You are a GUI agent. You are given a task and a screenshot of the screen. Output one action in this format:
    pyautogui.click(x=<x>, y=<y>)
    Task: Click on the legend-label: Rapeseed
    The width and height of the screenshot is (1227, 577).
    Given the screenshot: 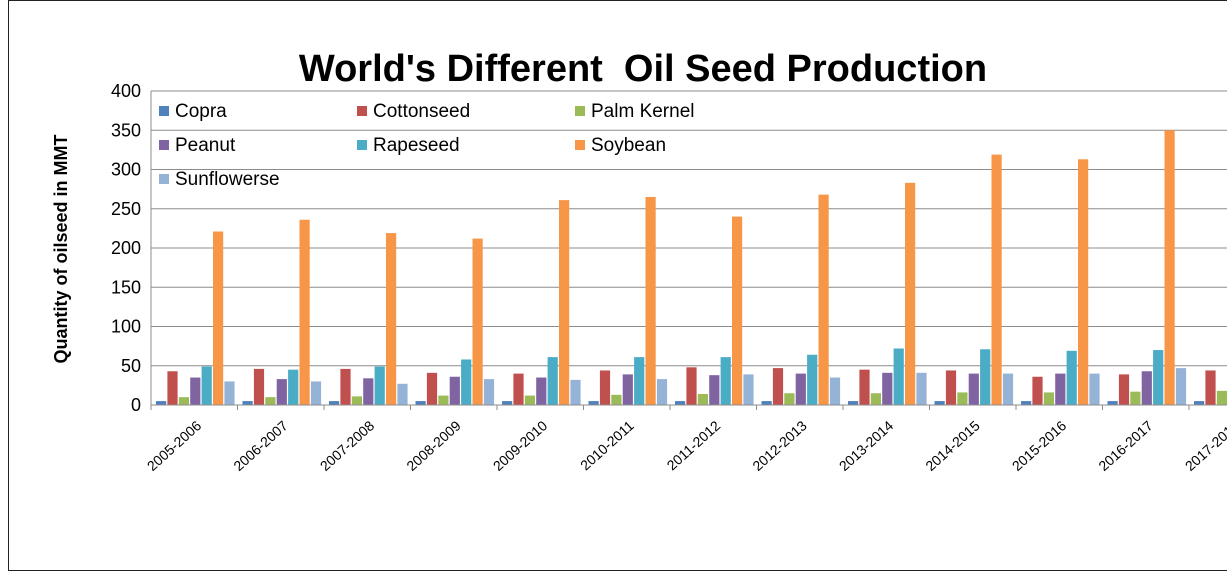 What is the action you would take?
    pyautogui.click(x=416, y=145)
    